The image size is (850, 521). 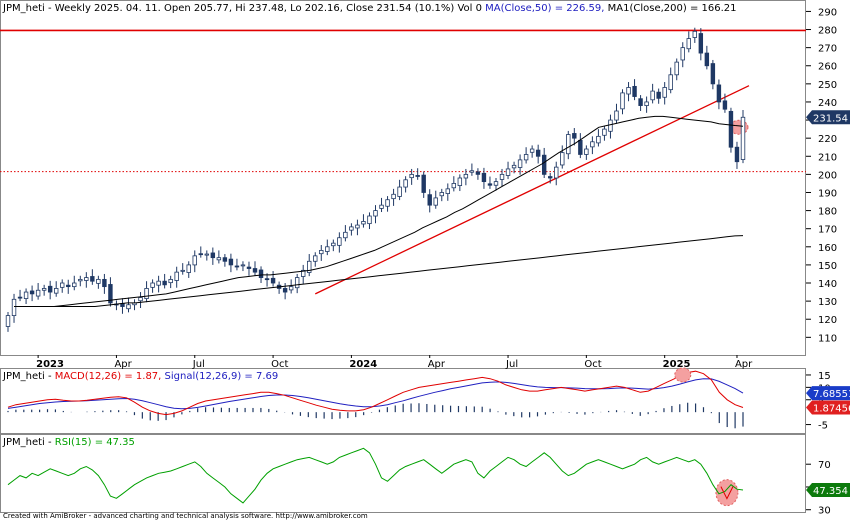 What do you see at coordinates (827, 31) in the screenshot?
I see `y-tick-label: 280` at bounding box center [827, 31].